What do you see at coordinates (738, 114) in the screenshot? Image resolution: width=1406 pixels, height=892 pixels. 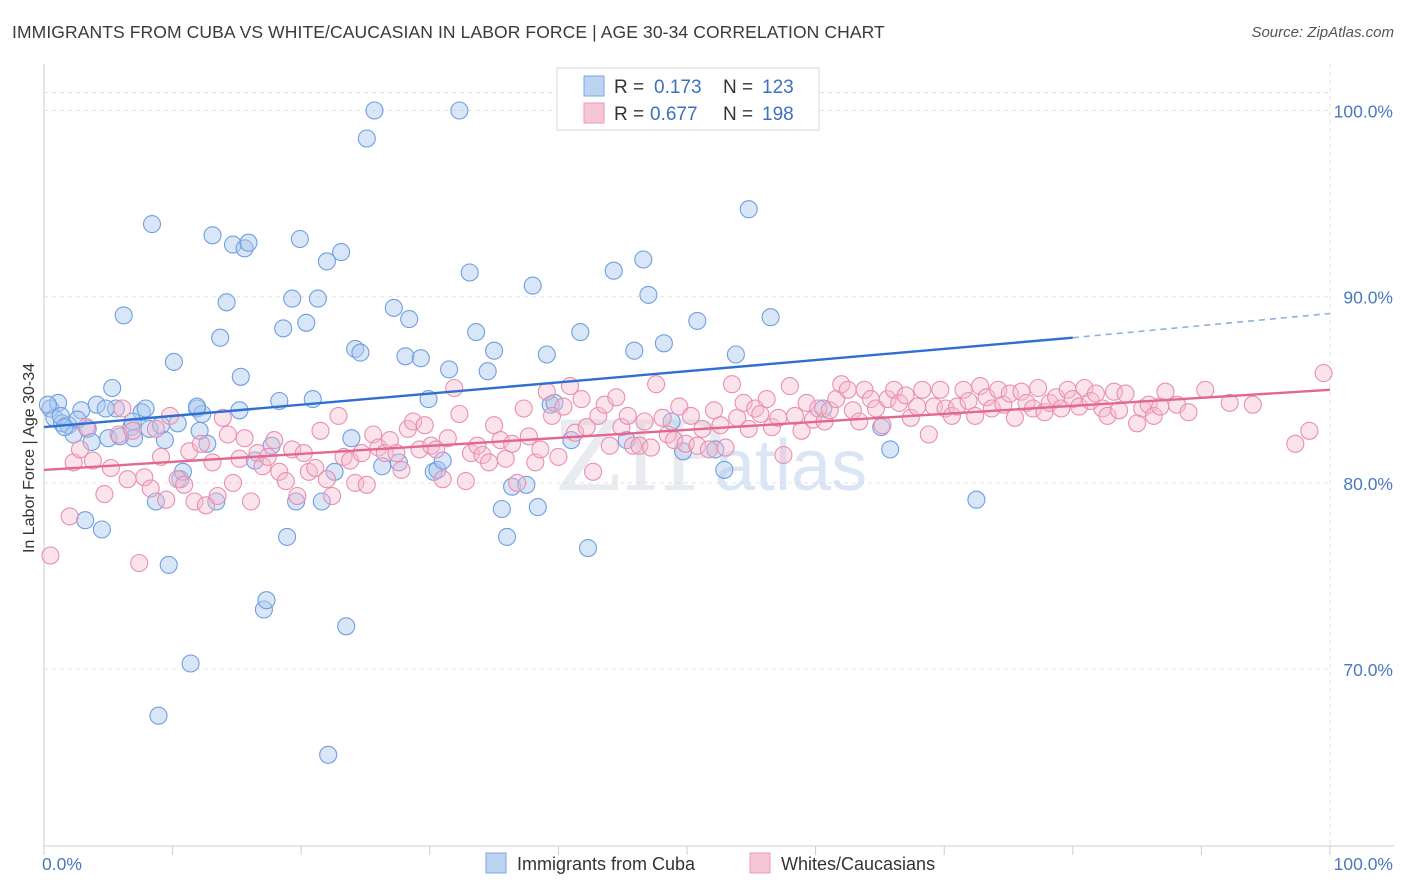 I see `legend-n-label-white: N =` at bounding box center [738, 114].